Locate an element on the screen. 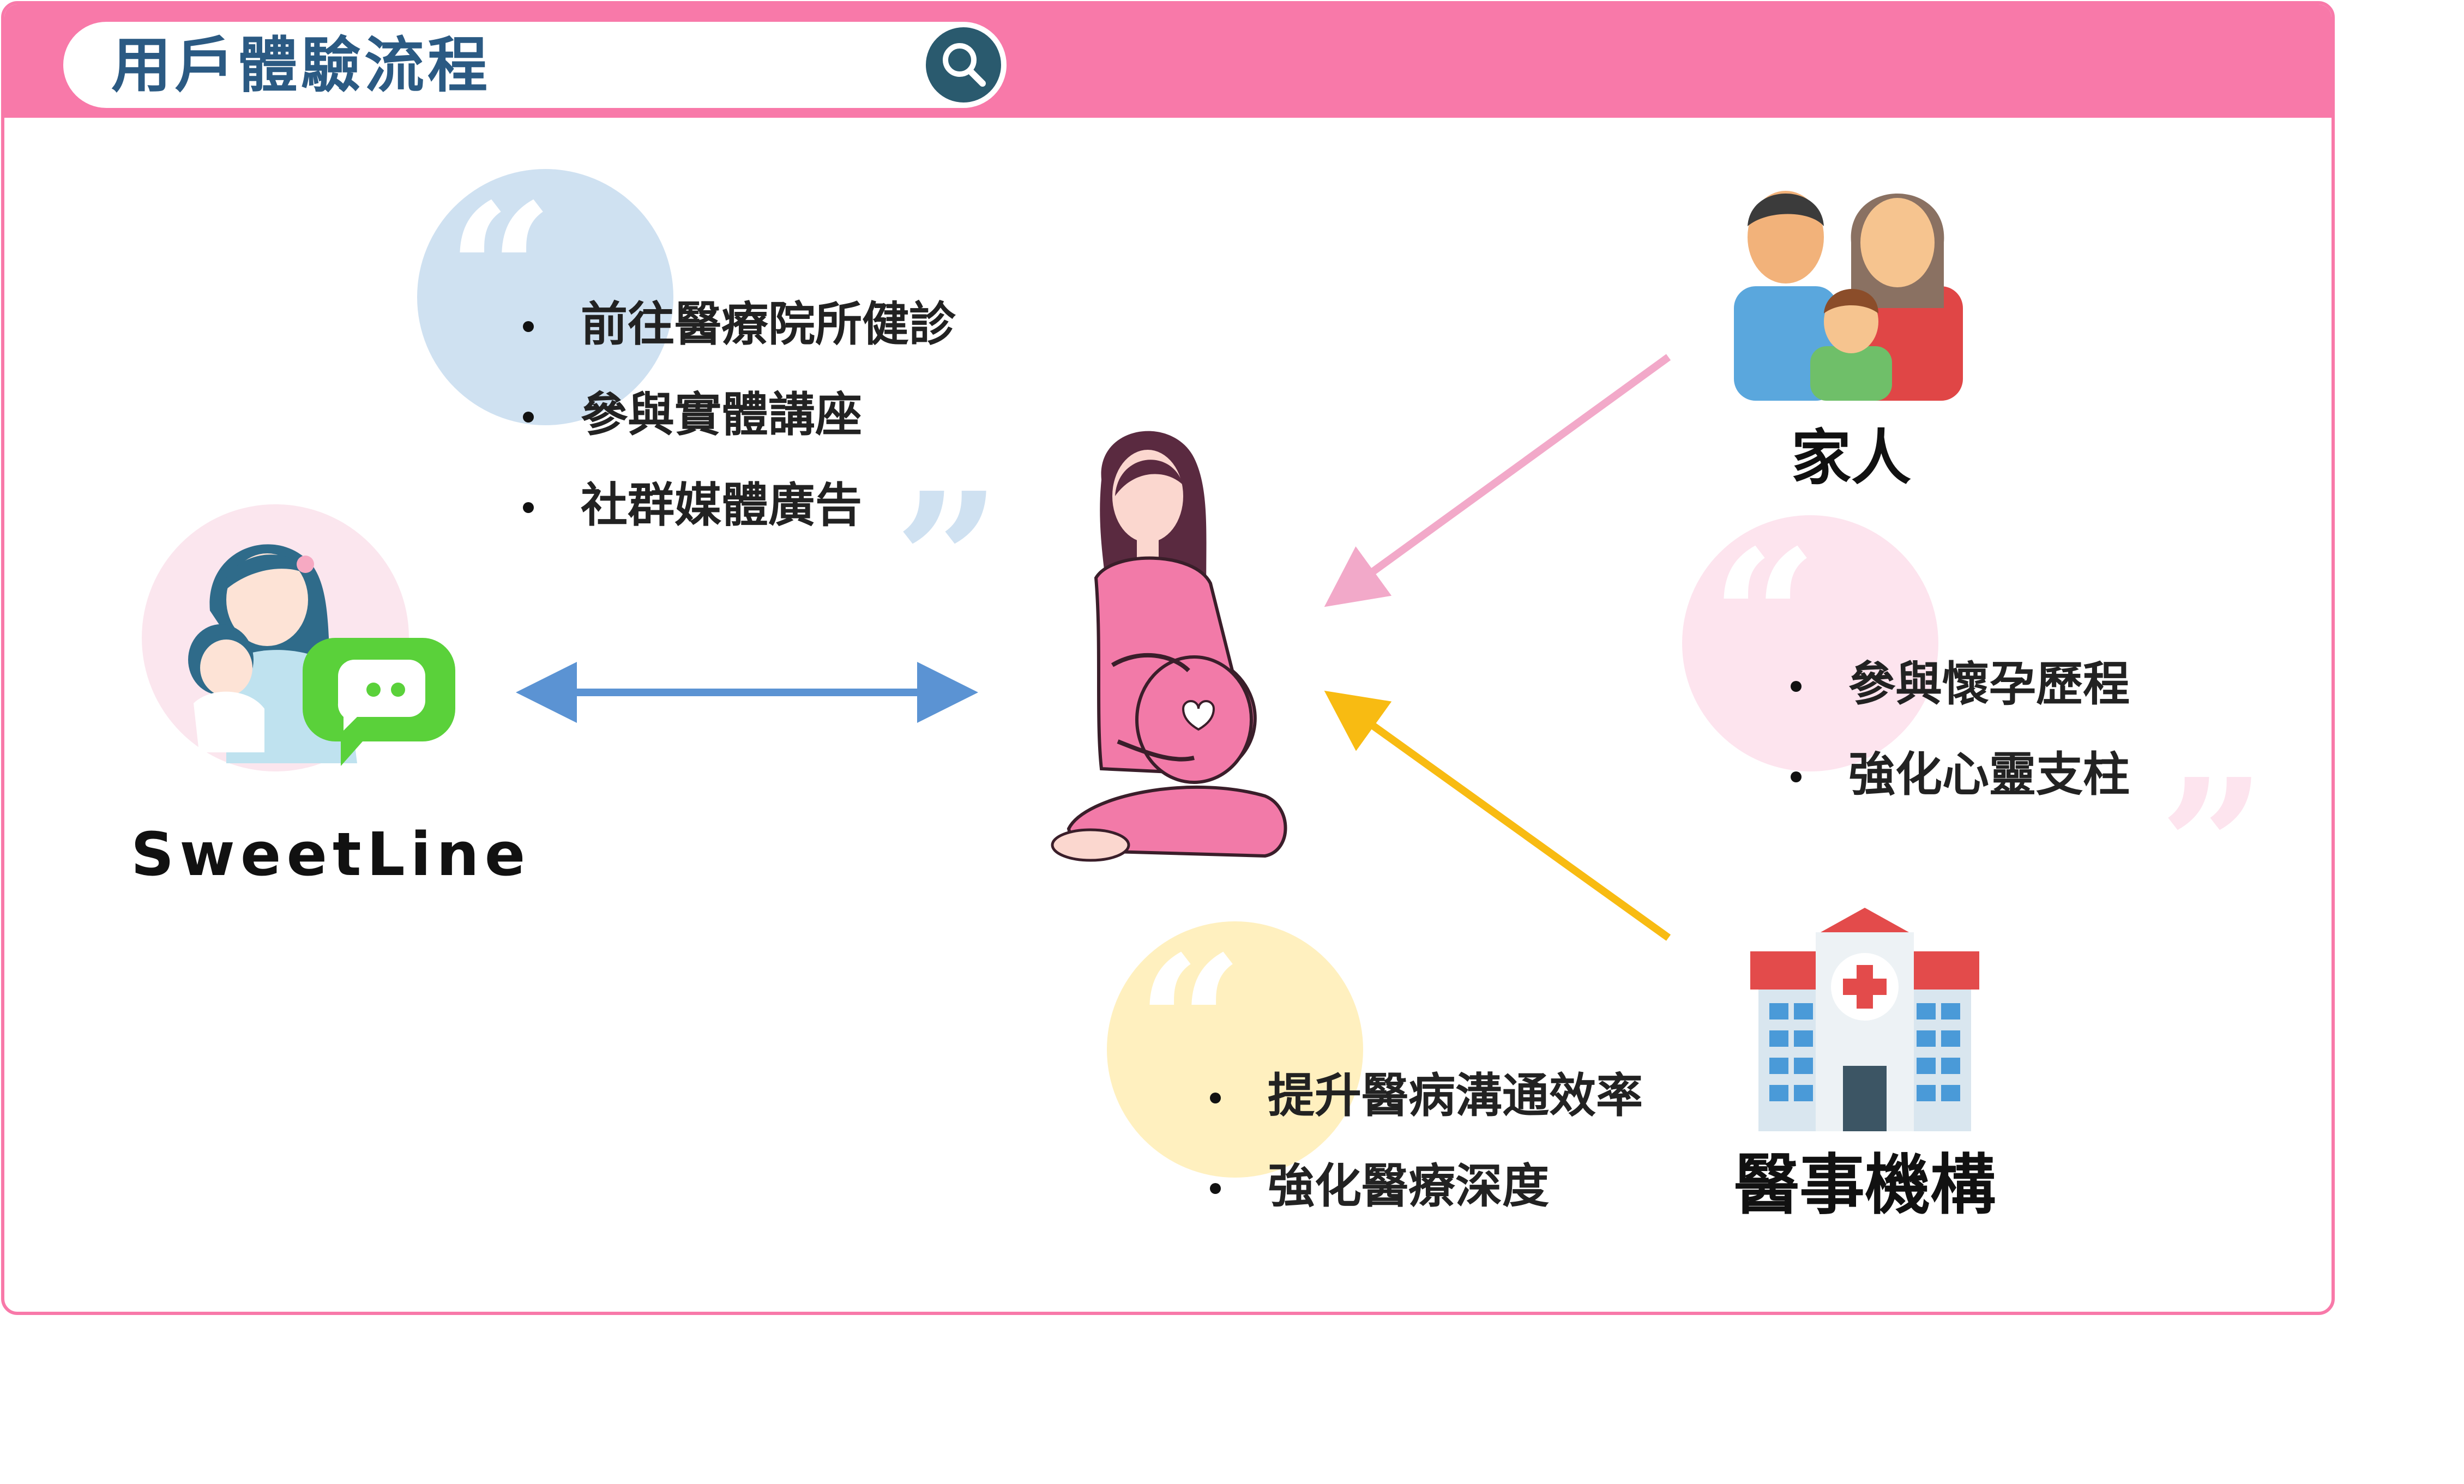 Image resolution: width=2464 pixels, height=1484 pixels. list-item: 強化醫療深度 is located at coordinates (1425, 1186).